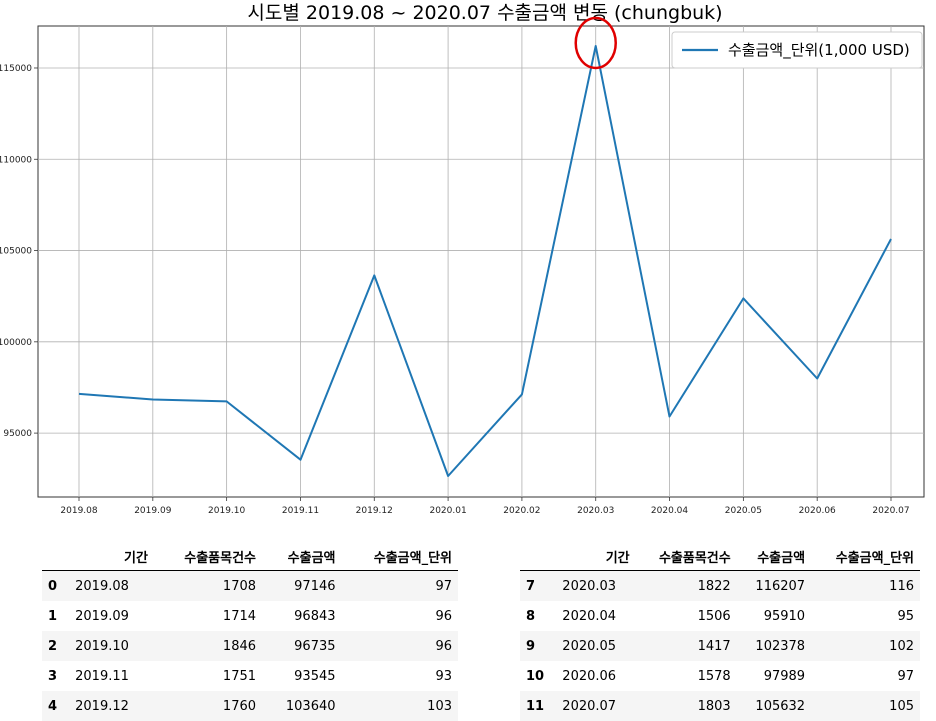 This screenshot has width=936, height=721. I want to click on legend-label: 수출금액_단위(1,000 USD), so click(819, 50).